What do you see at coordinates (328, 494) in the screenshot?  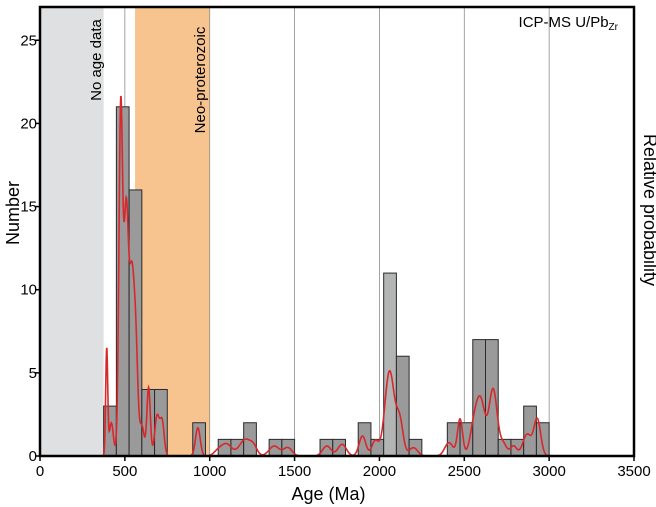 I see `x-axis-title: Age (Ma)` at bounding box center [328, 494].